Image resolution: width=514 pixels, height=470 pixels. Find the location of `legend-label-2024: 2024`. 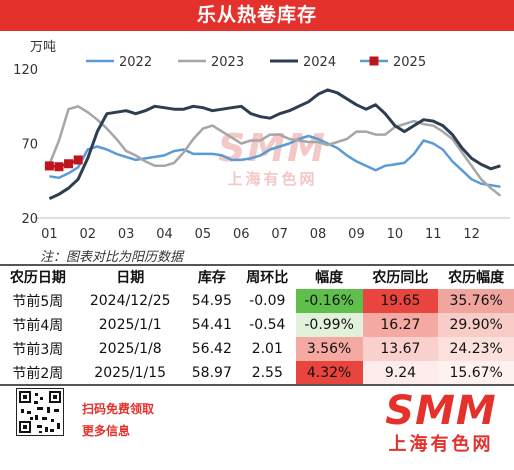

legend-label-2024: 2024 is located at coordinates (319, 62).